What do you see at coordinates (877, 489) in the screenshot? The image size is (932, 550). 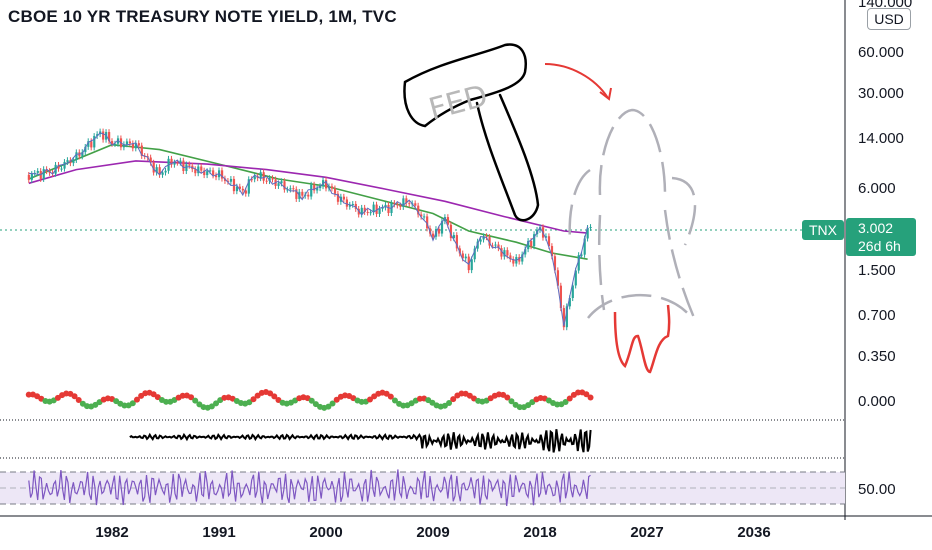 I see `y-tick-label: 50.00` at bounding box center [877, 489].